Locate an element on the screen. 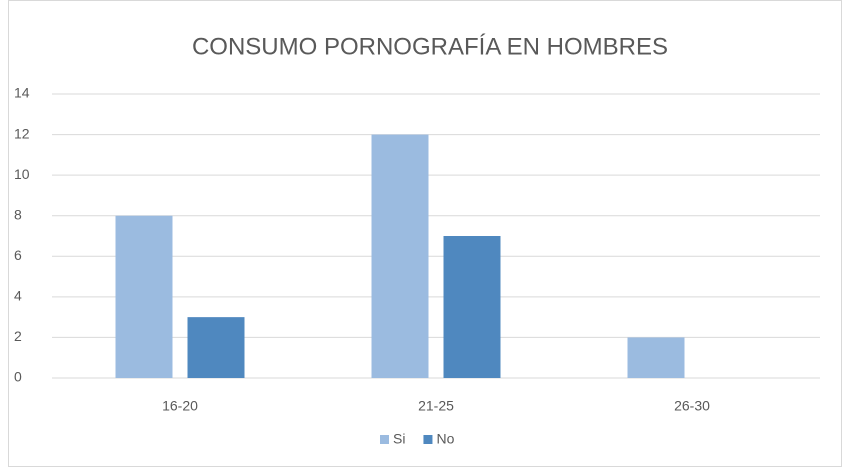  y-tick-label: 12 is located at coordinates (22, 133).